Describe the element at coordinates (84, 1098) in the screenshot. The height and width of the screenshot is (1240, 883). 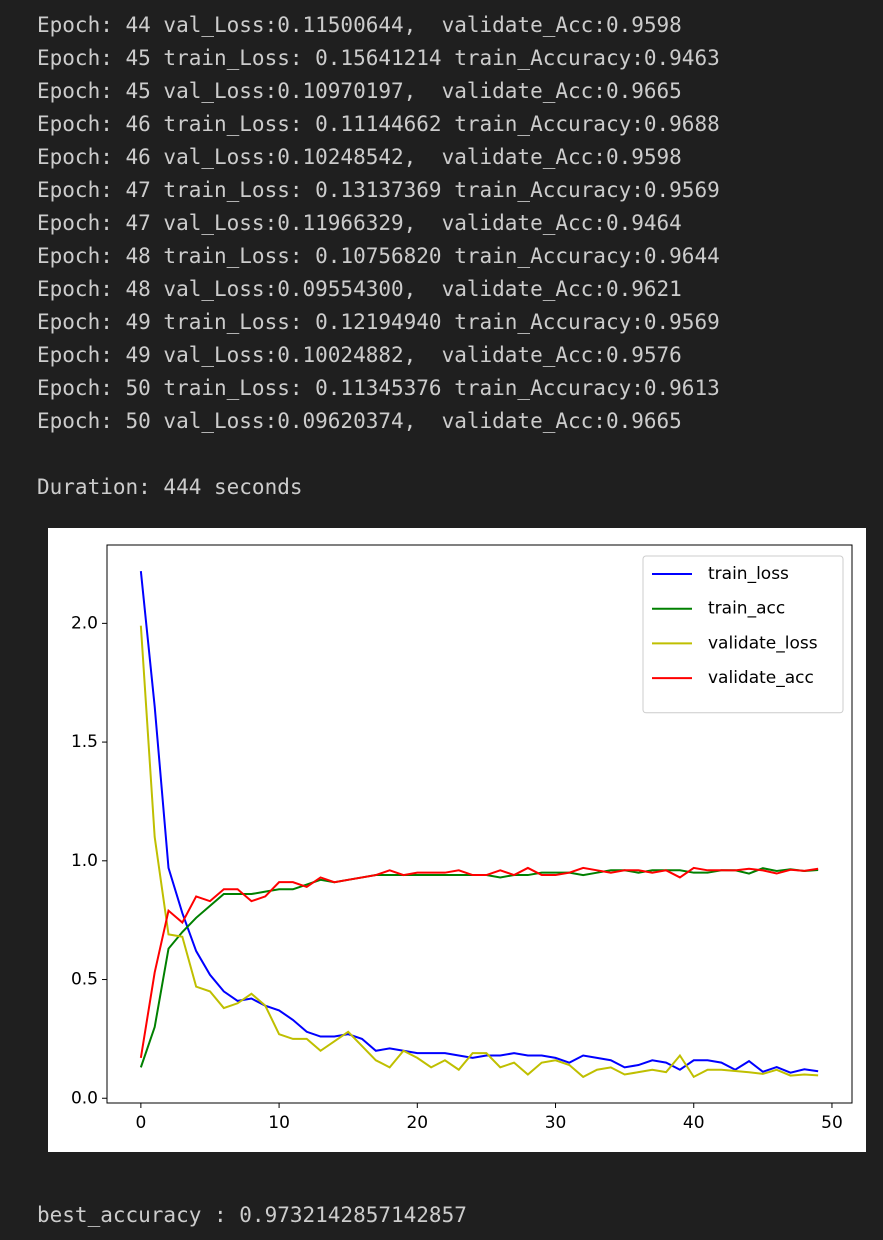
I see `y-tick-label: 0.0` at that location.